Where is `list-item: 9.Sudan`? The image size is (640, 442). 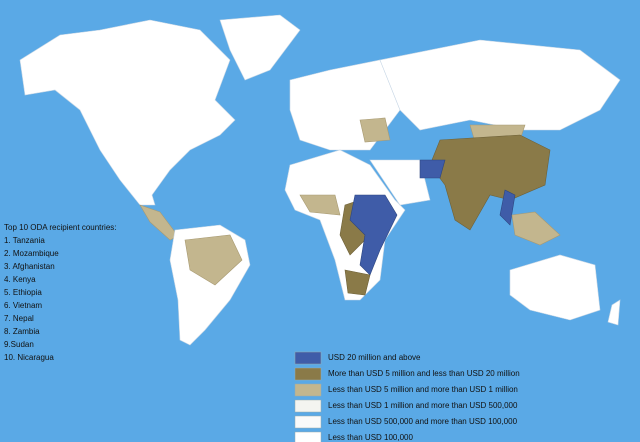 list-item: 9.Sudan is located at coordinates (19, 344).